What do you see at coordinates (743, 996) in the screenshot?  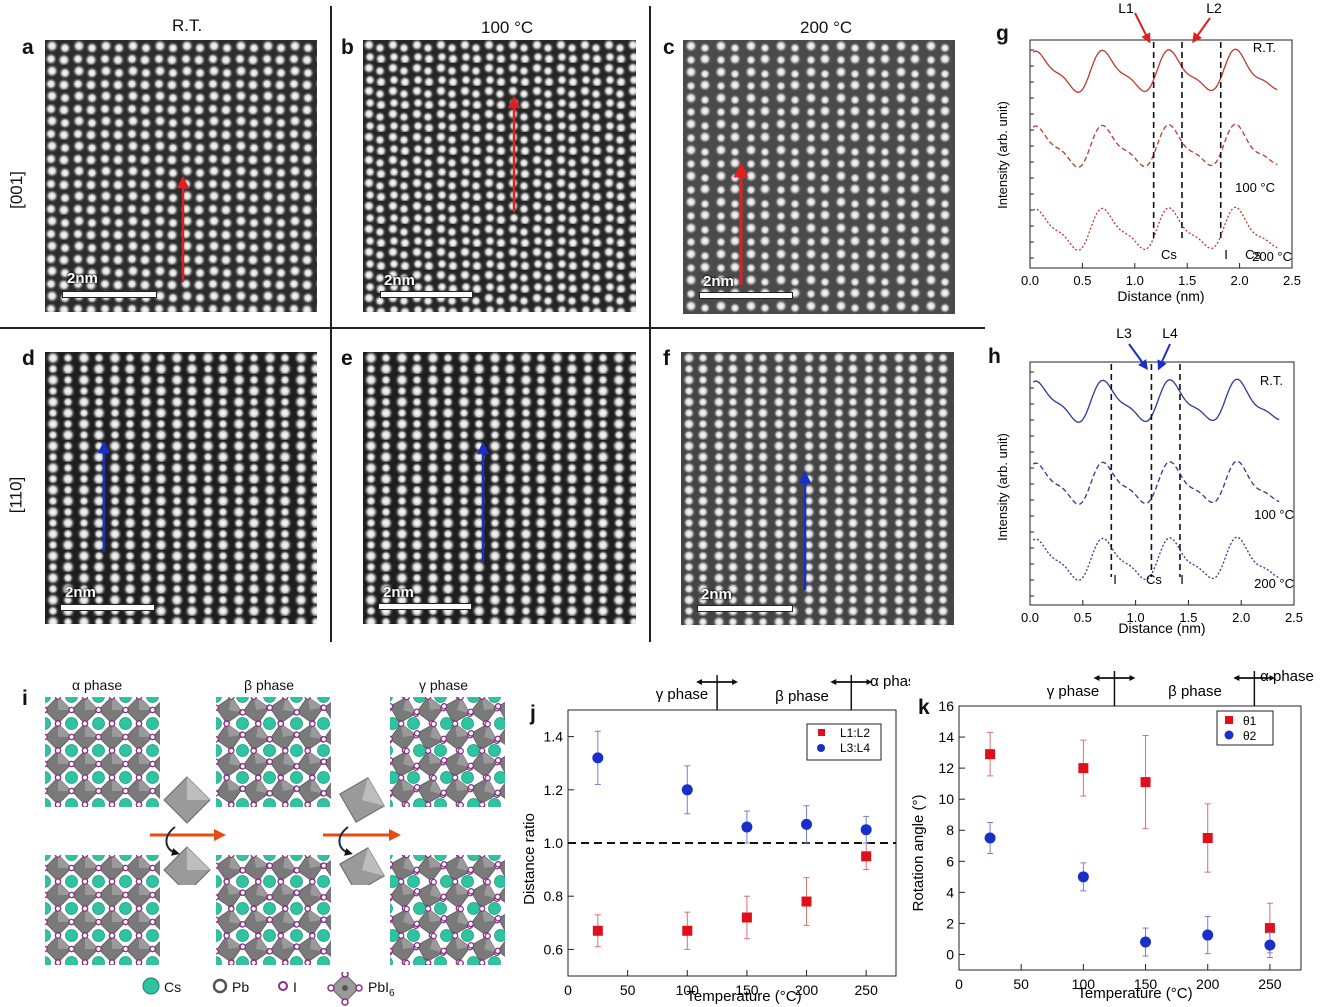 I see `chart-j-xlabel: Temperature (°C)` at bounding box center [743, 996].